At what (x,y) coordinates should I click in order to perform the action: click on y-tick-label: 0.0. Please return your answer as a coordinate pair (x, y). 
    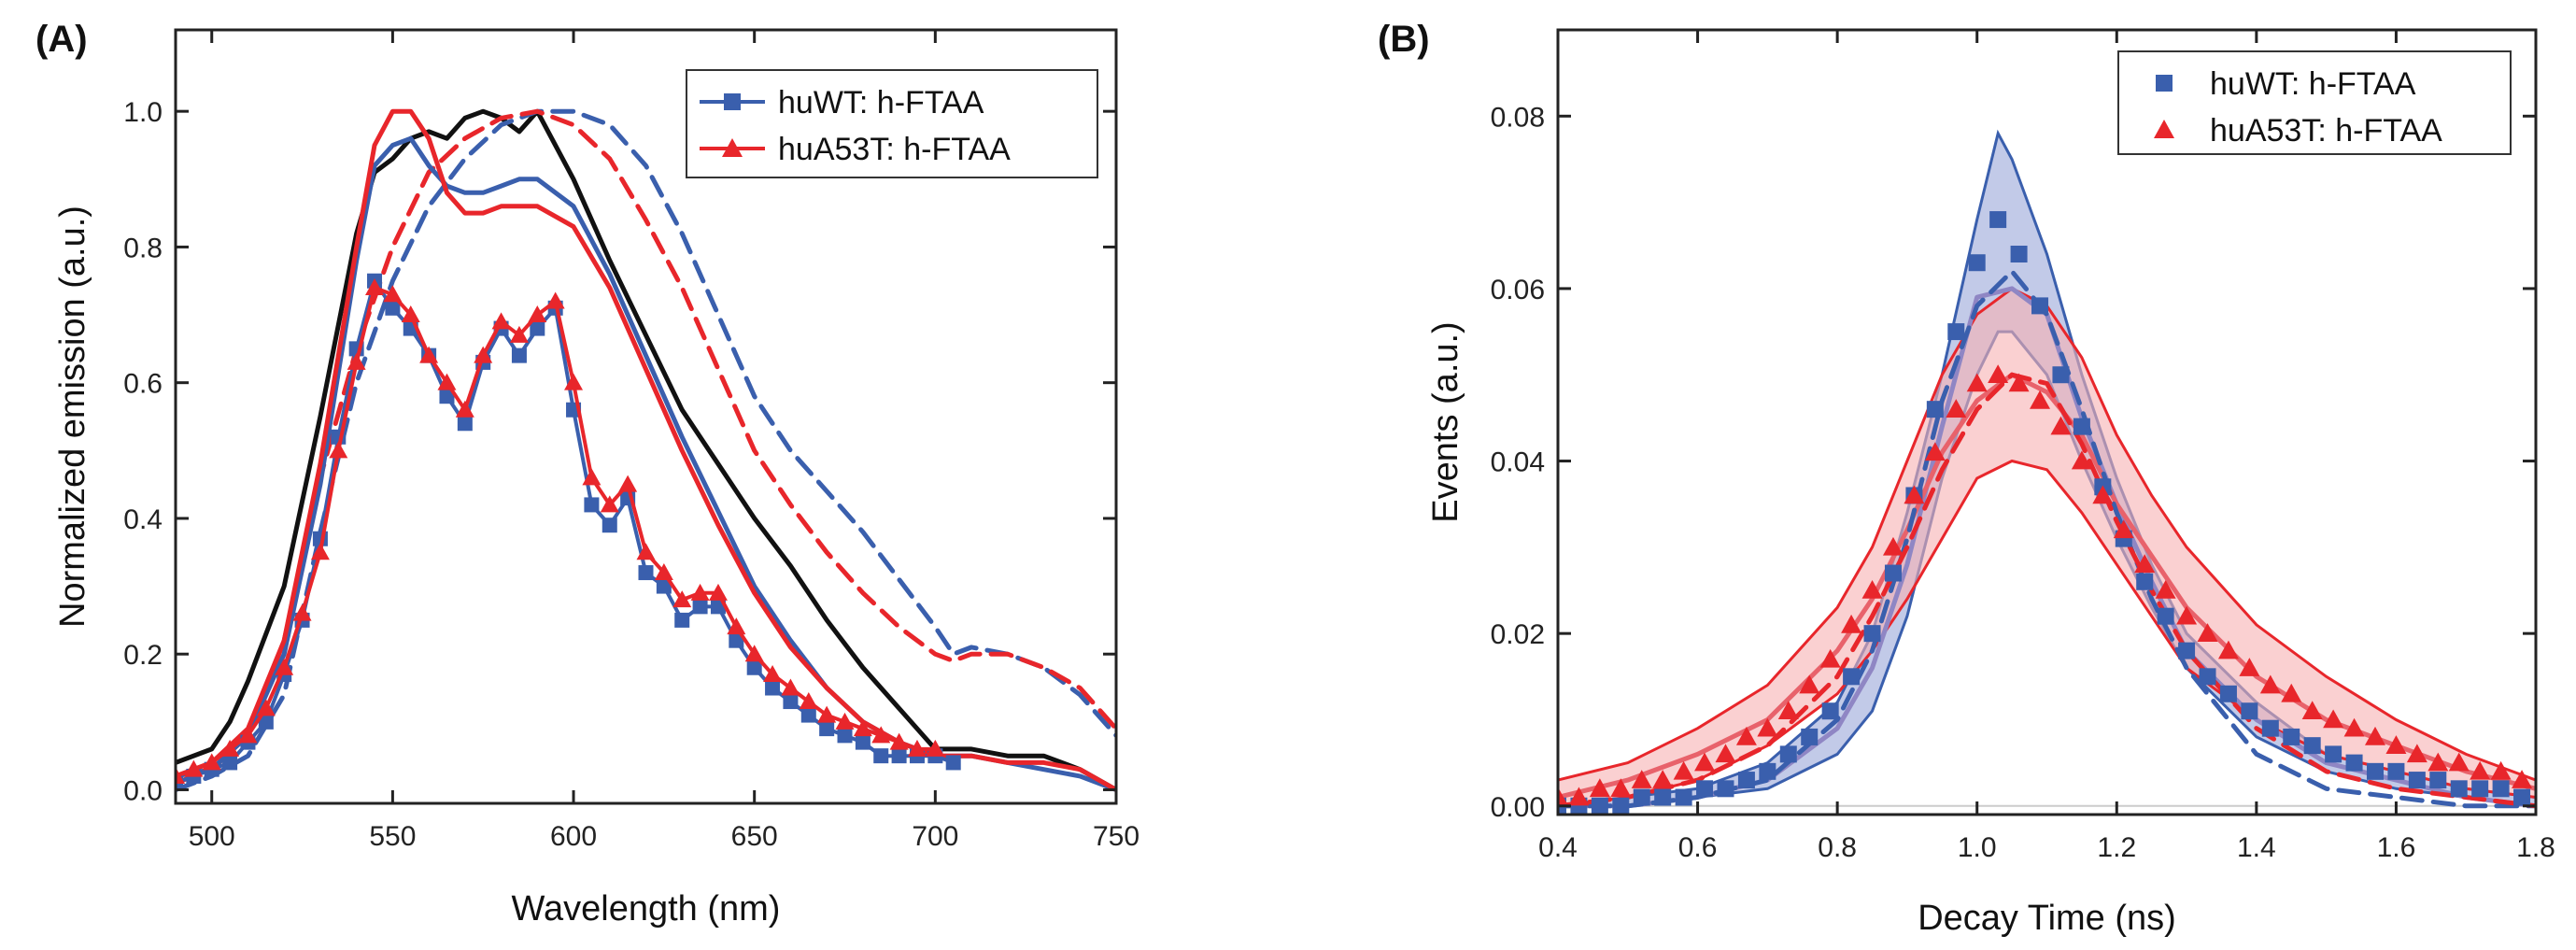
    Looking at the image, I should click on (143, 790).